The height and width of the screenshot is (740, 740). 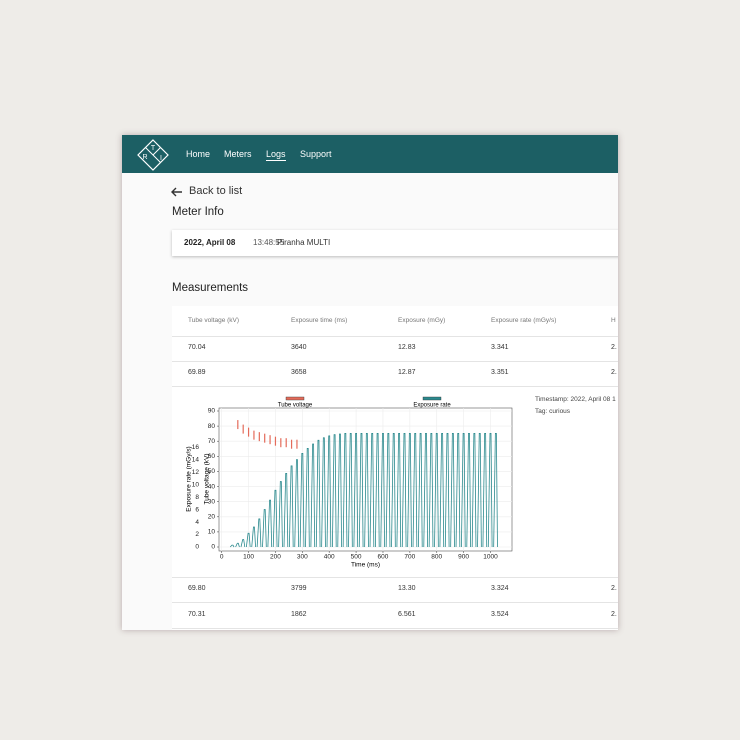 I want to click on x-tick-label: 200, so click(x=275, y=557).